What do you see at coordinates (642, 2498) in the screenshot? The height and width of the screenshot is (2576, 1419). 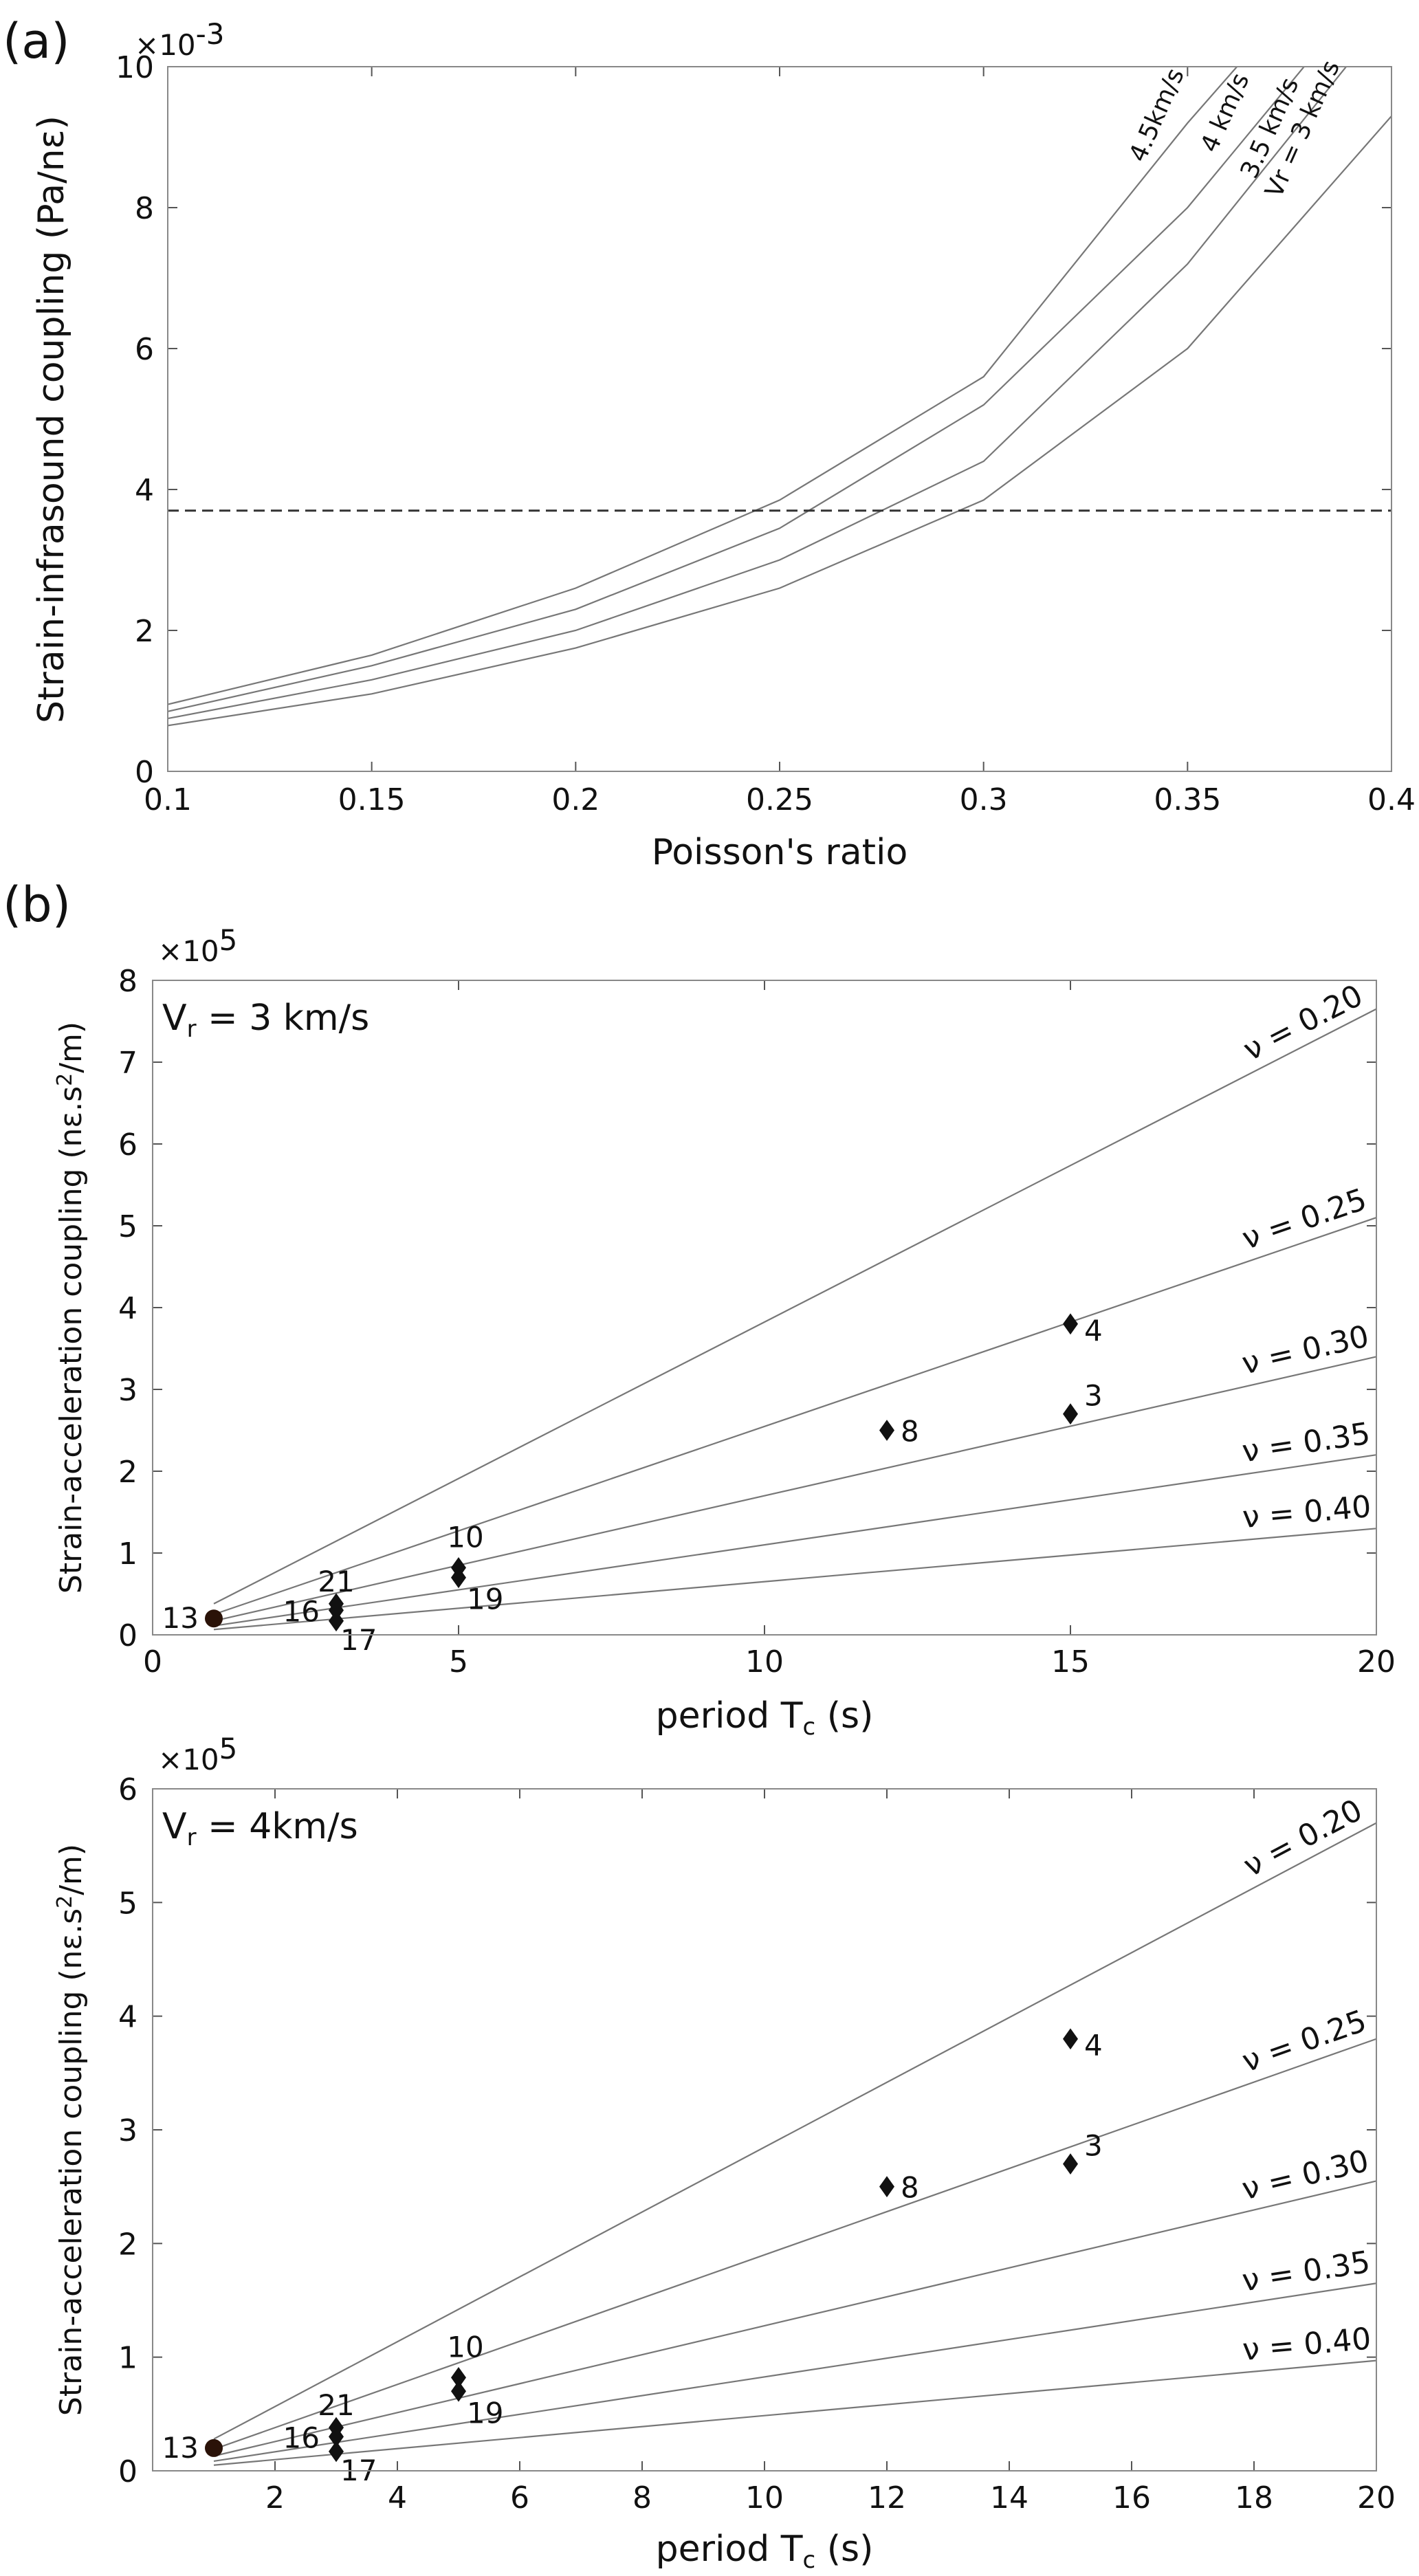 I see `b-bottom-x-tick-label: 8` at bounding box center [642, 2498].